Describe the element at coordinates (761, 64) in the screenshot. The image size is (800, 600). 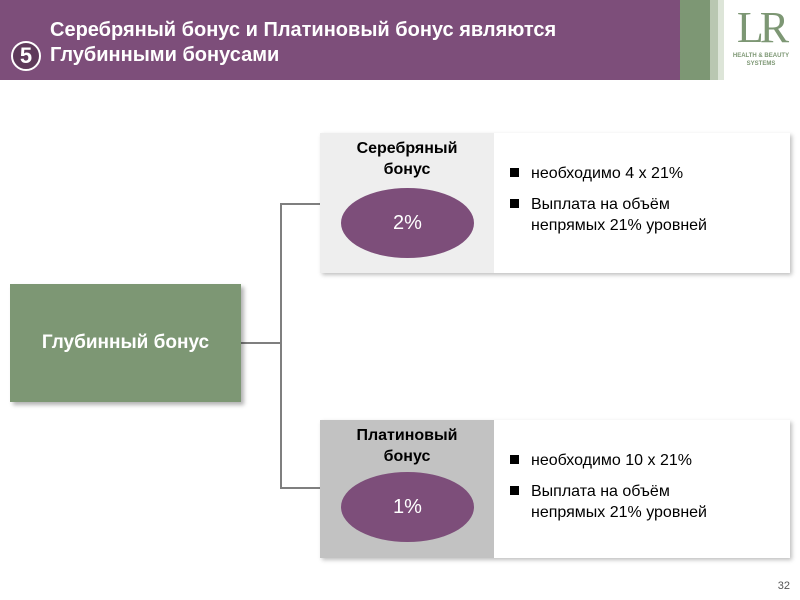
I see `logo-tagline: SYSTEMS` at that location.